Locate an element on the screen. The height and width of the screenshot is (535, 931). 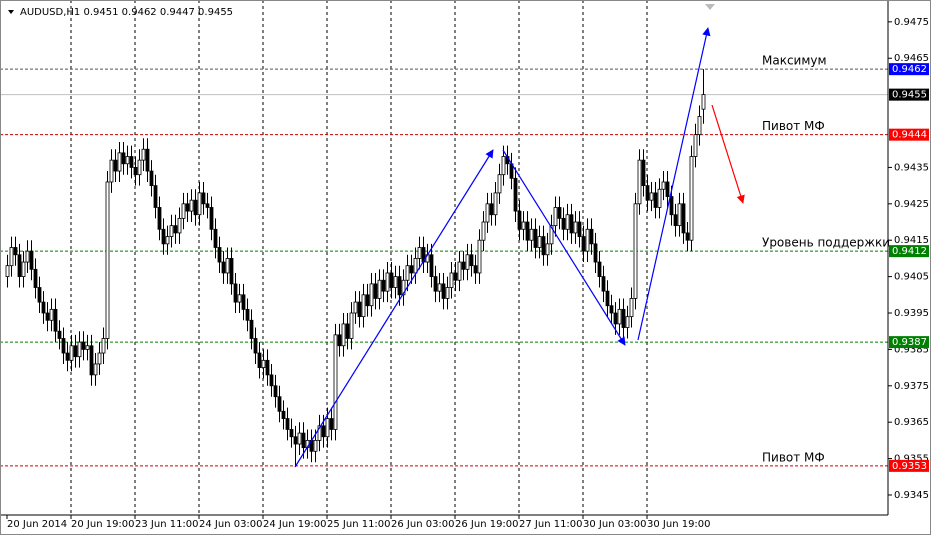
y-tick-label: 0.9395 is located at coordinates (911, 313).